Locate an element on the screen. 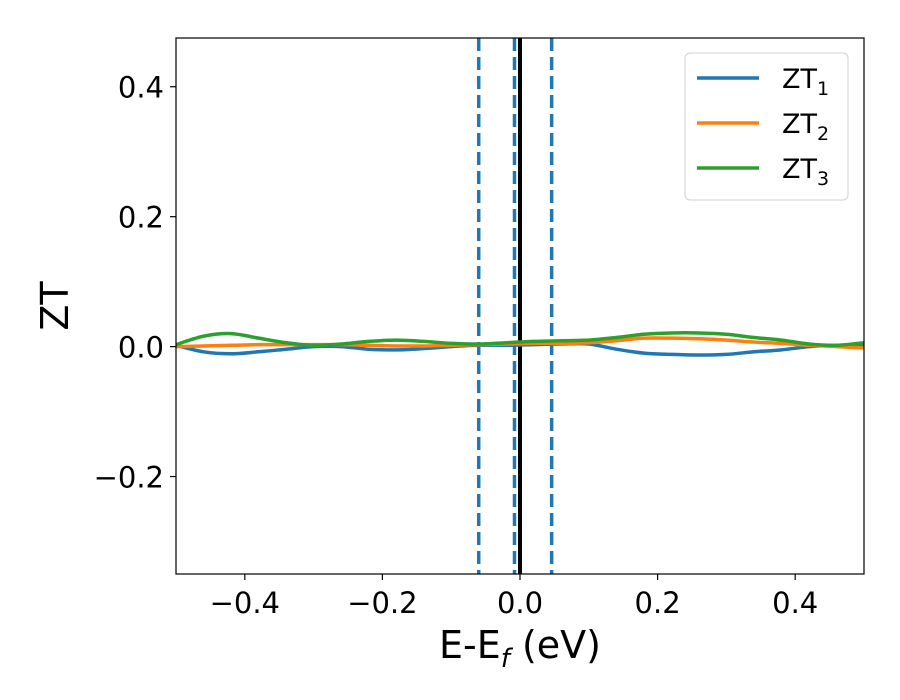 The image size is (900, 700). x-axis-label-main: E-E is located at coordinates (470, 645).